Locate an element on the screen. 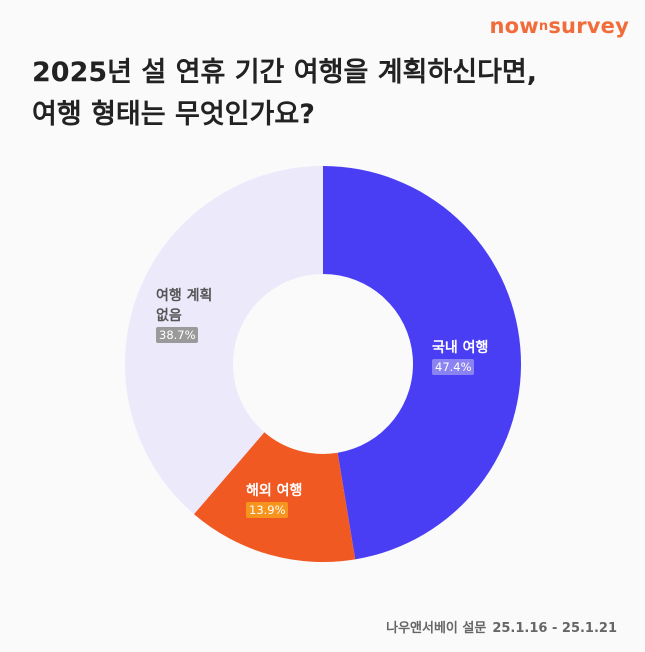  title-line-2: 여행 형태는 무엇인가요? is located at coordinates (173, 114).